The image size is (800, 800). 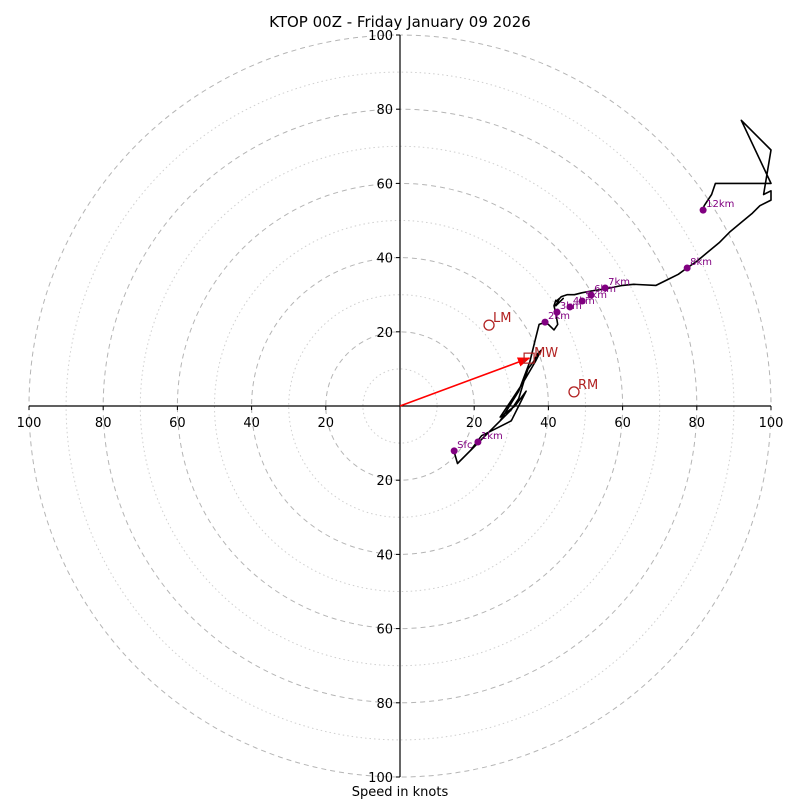 What do you see at coordinates (529, 358) in the screenshot?
I see `mean-wind-marker` at bounding box center [529, 358].